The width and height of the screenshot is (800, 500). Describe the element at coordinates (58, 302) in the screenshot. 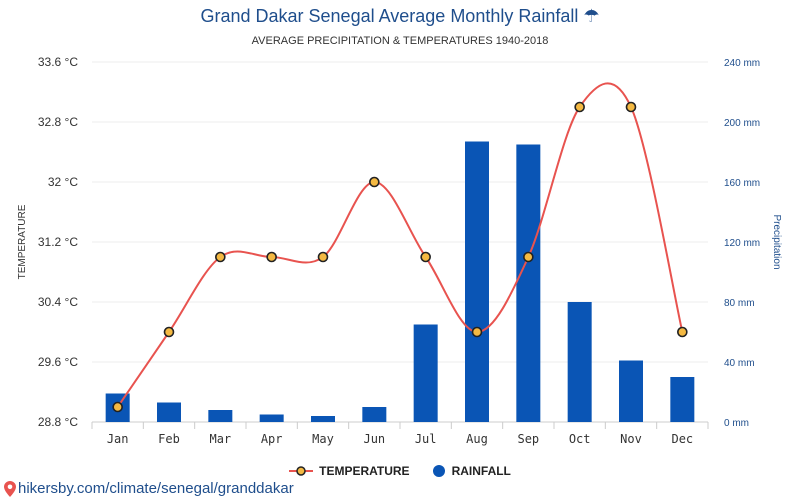

I see `y-tick-label: 30.4 °C` at that location.